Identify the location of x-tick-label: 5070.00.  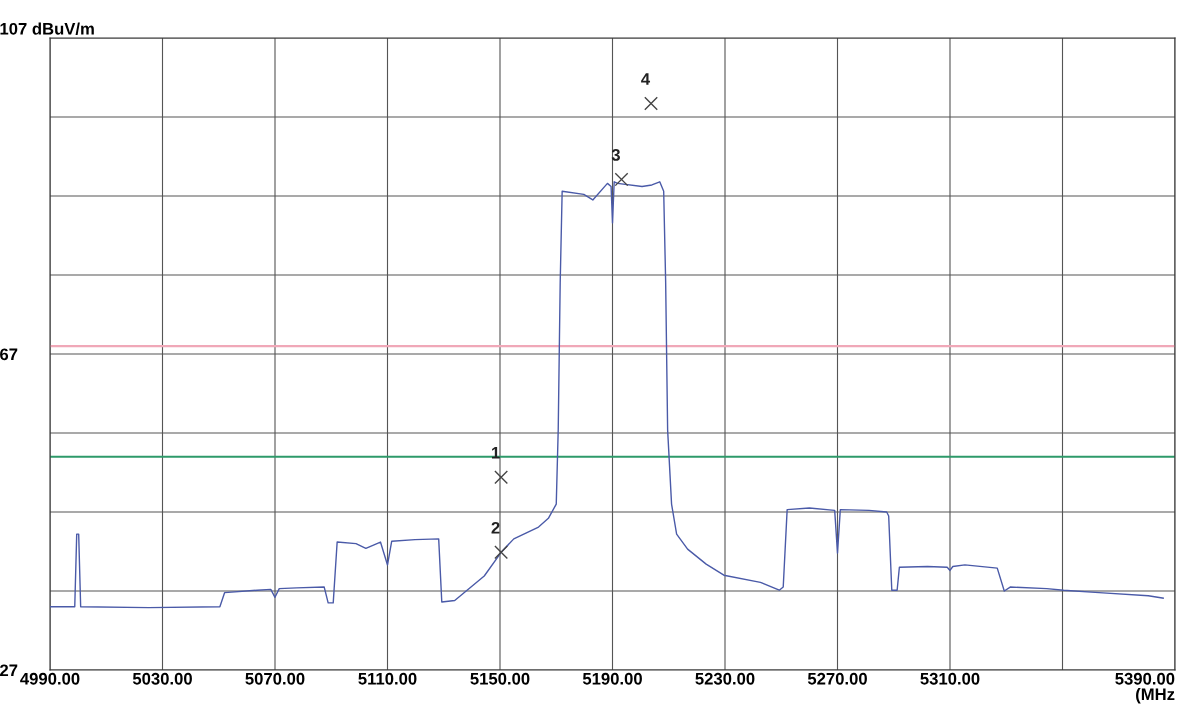
(275, 678).